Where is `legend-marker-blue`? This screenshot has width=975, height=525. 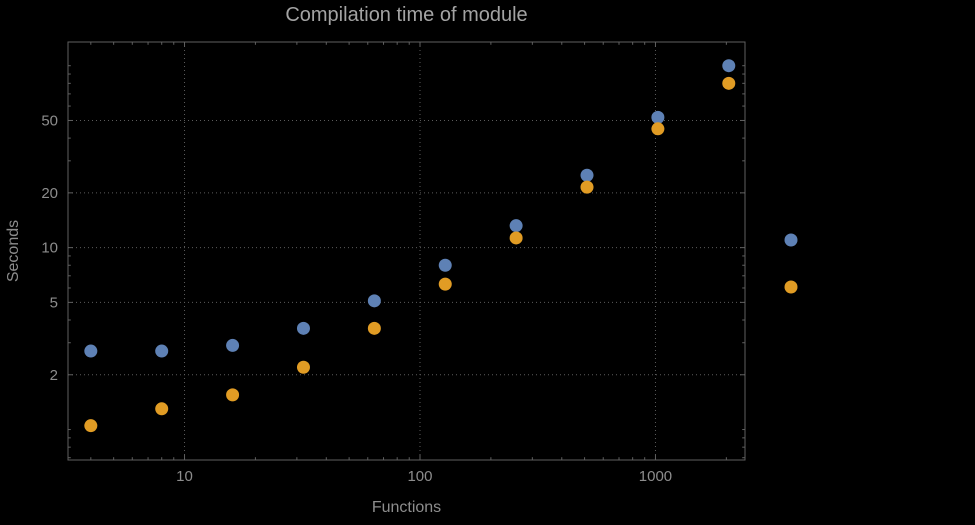 legend-marker-blue is located at coordinates (791, 240).